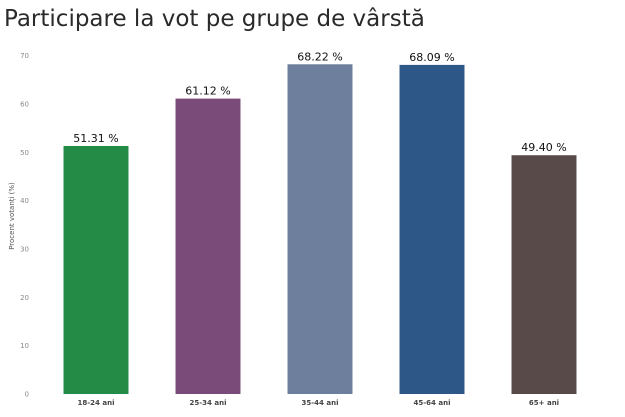 This screenshot has height=417, width=625. I want to click on y-tick-label: 60, so click(24, 105).